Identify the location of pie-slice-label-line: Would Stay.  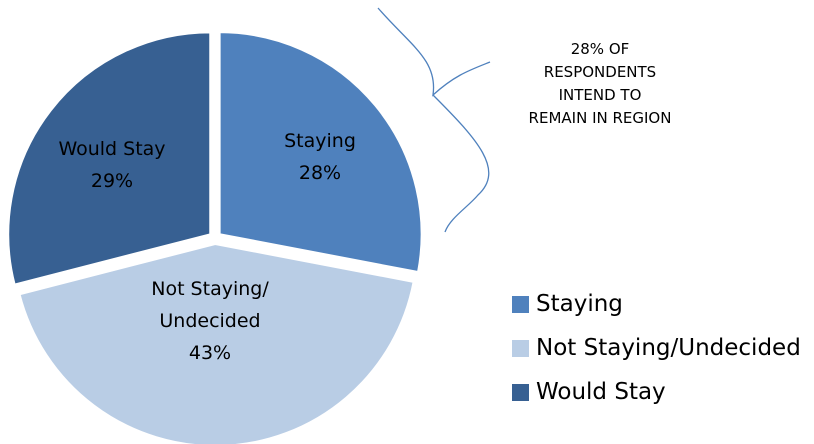
(111, 149).